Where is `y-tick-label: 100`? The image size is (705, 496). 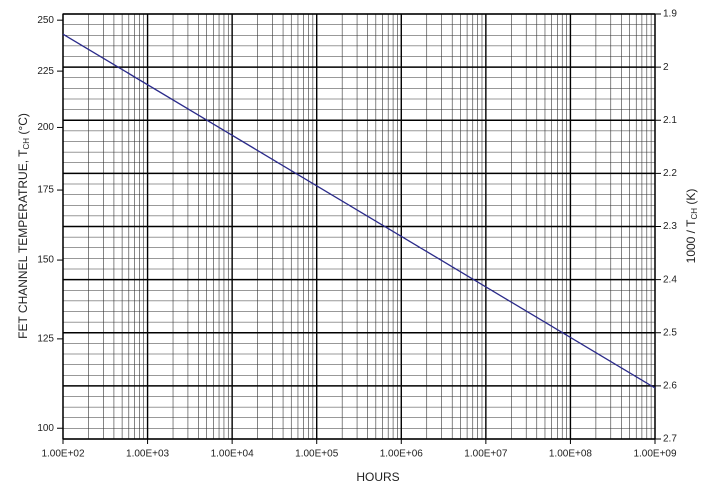 y-tick-label: 100 is located at coordinates (45, 428).